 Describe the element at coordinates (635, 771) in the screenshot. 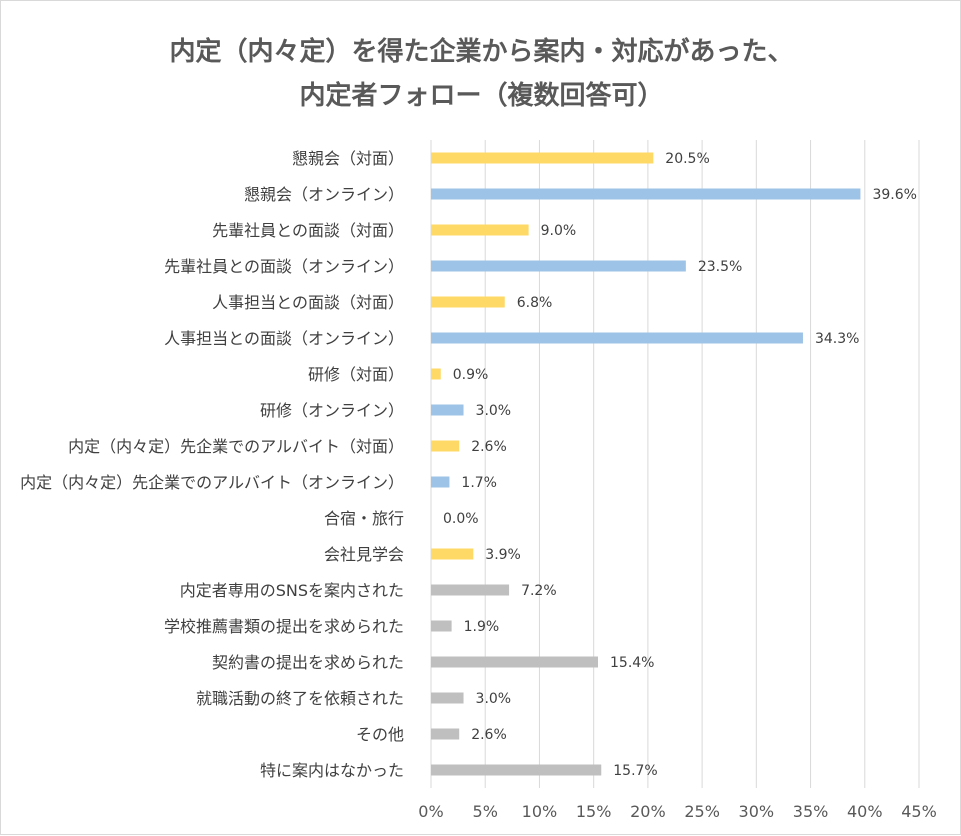

I see `data-label: 15.7%` at that location.